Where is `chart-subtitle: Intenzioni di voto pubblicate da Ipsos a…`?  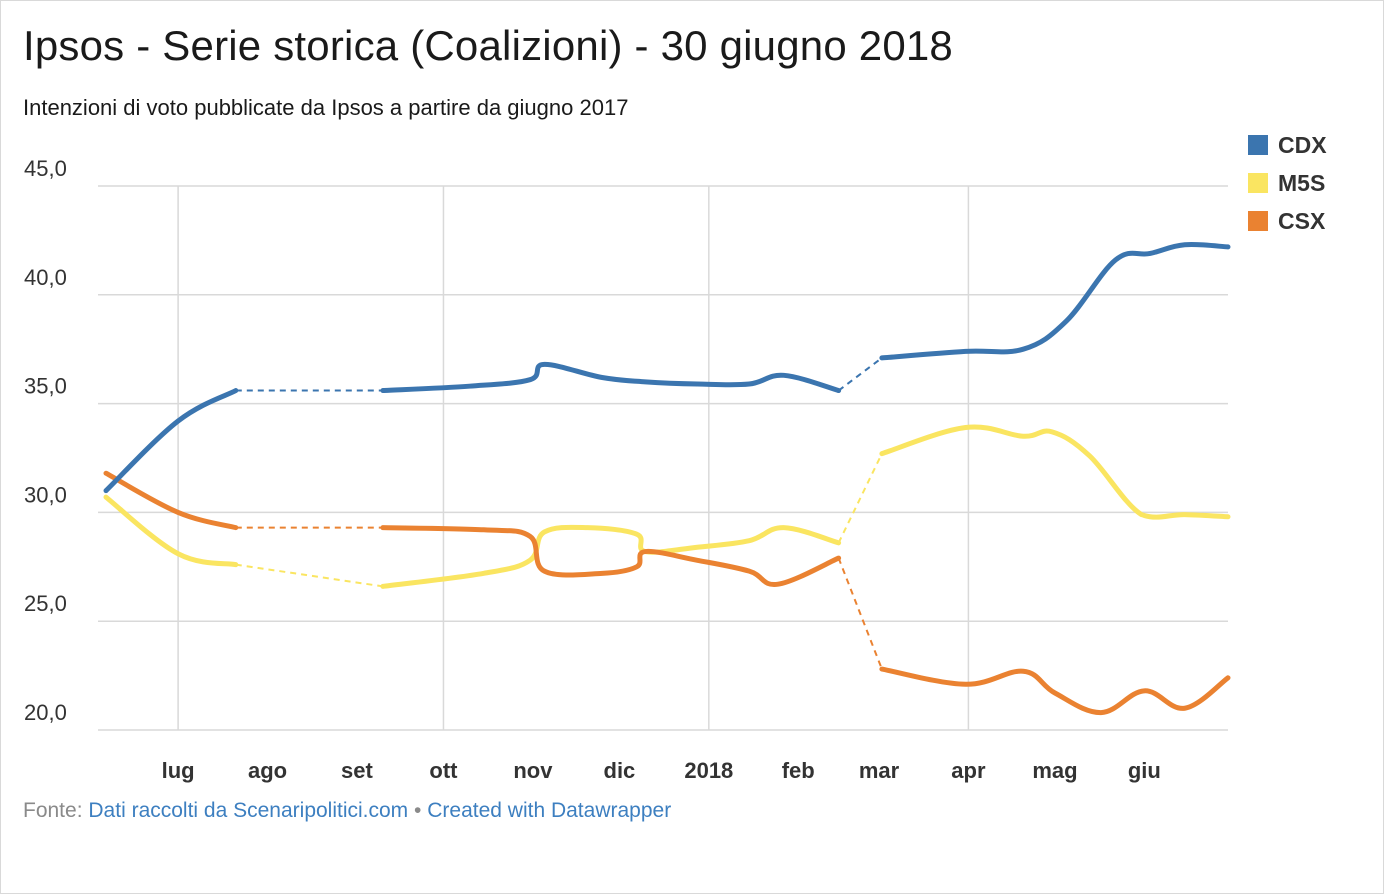
chart-subtitle: Intenzioni di voto pubblicate da Ipsos a… is located at coordinates (326, 107).